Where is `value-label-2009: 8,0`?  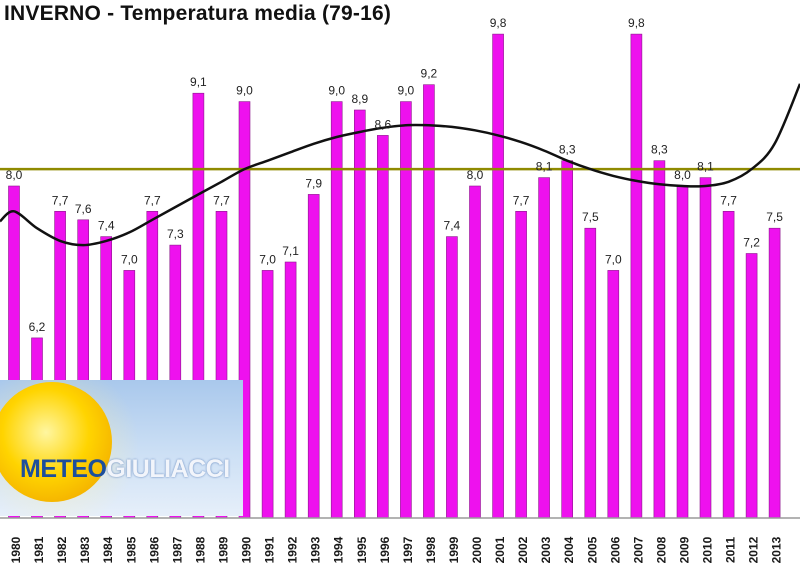 value-label-2009: 8,0 is located at coordinates (682, 175).